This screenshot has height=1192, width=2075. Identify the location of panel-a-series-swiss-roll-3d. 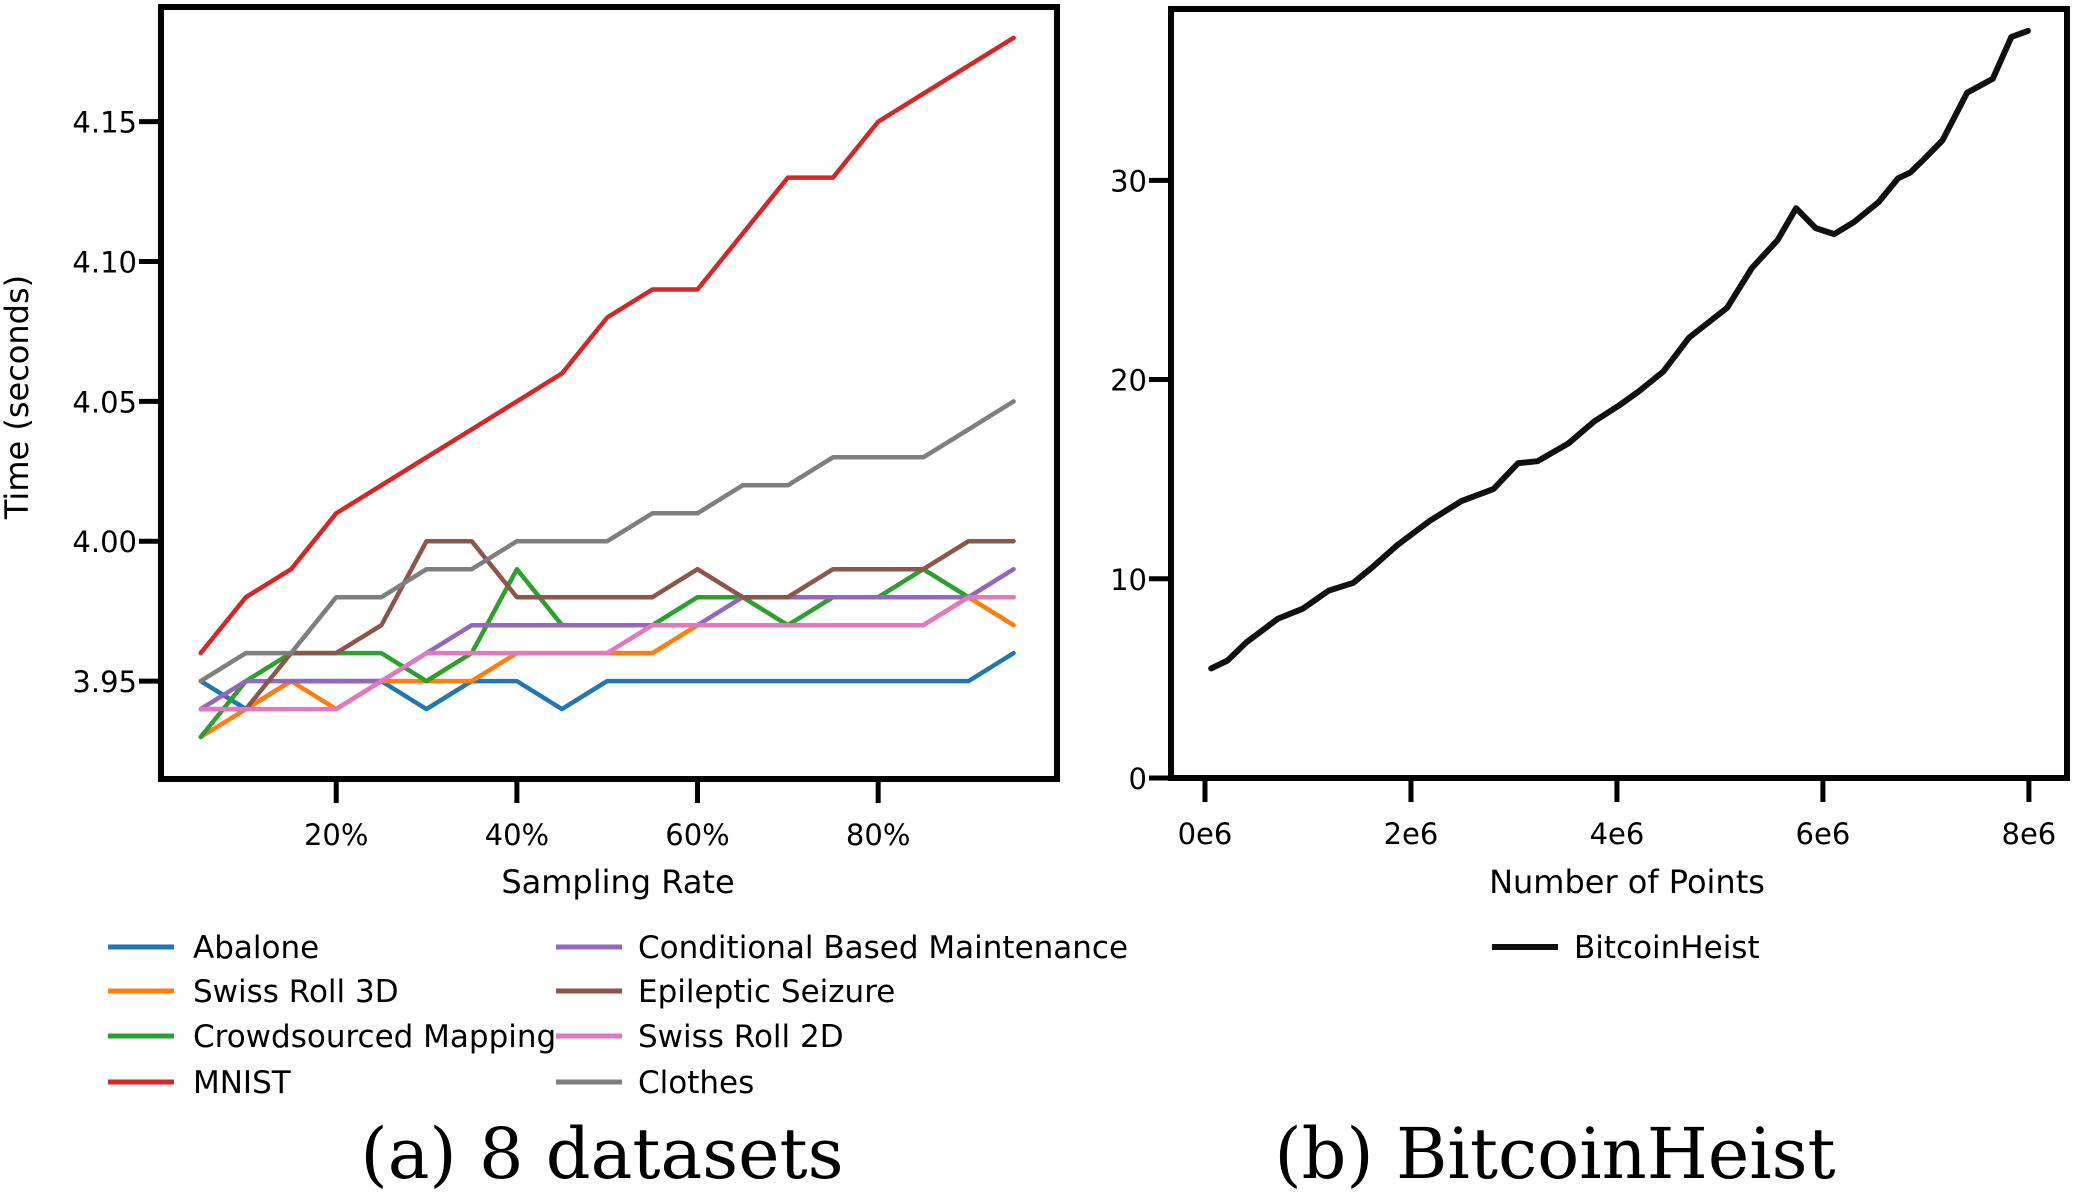
(607, 667).